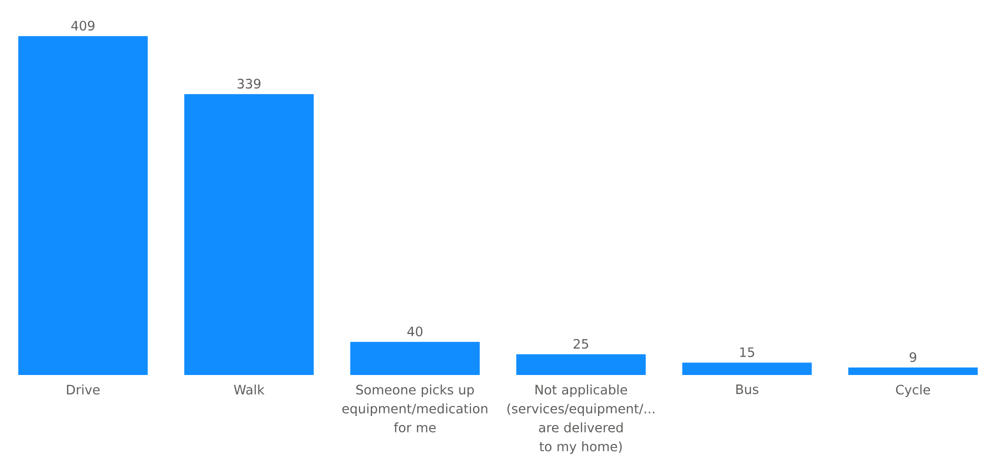 The width and height of the screenshot is (996, 464). Describe the element at coordinates (414, 331) in the screenshot. I see `data-label: 40` at that location.